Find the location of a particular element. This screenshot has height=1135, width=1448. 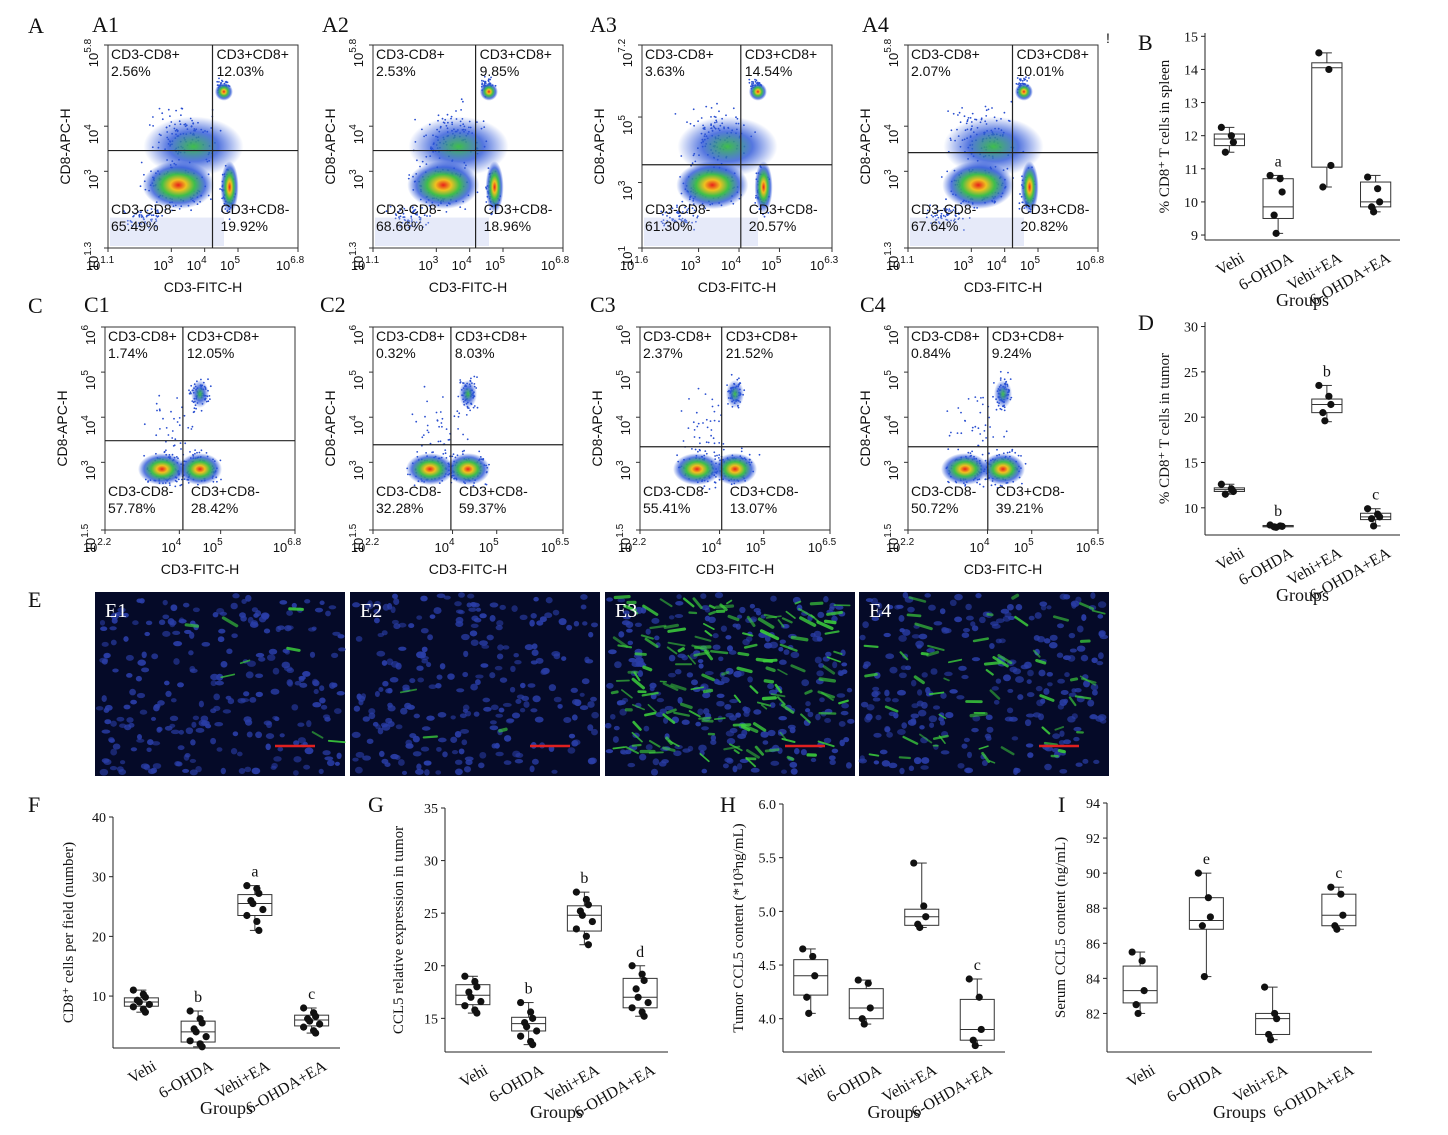

x-tick-label: 10³ is located at coordinates (963, 264).